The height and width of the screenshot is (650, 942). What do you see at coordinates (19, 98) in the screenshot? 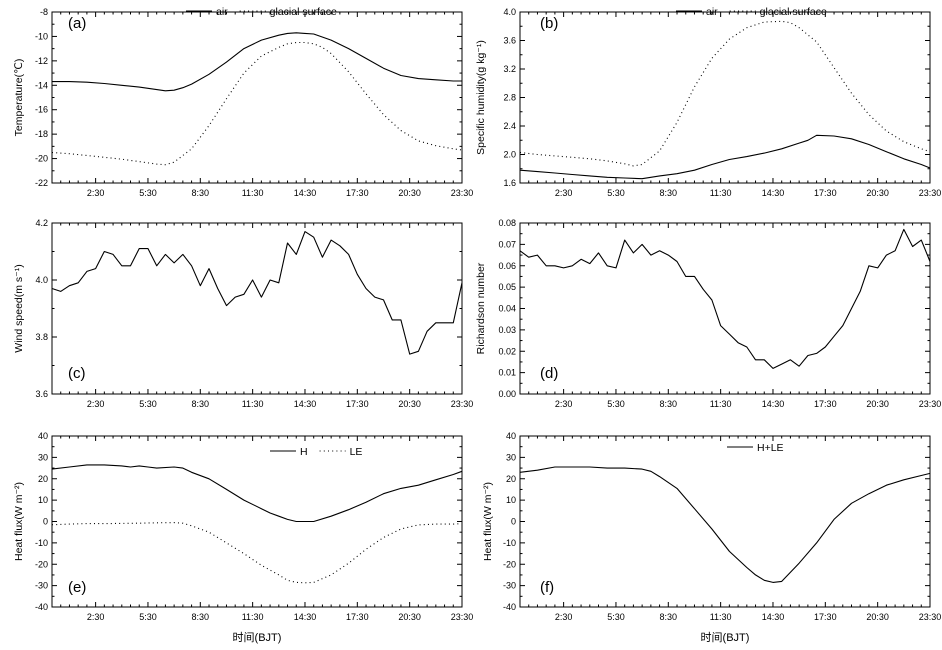
I see `y-axis-title: Temperature(℃)` at bounding box center [19, 98].